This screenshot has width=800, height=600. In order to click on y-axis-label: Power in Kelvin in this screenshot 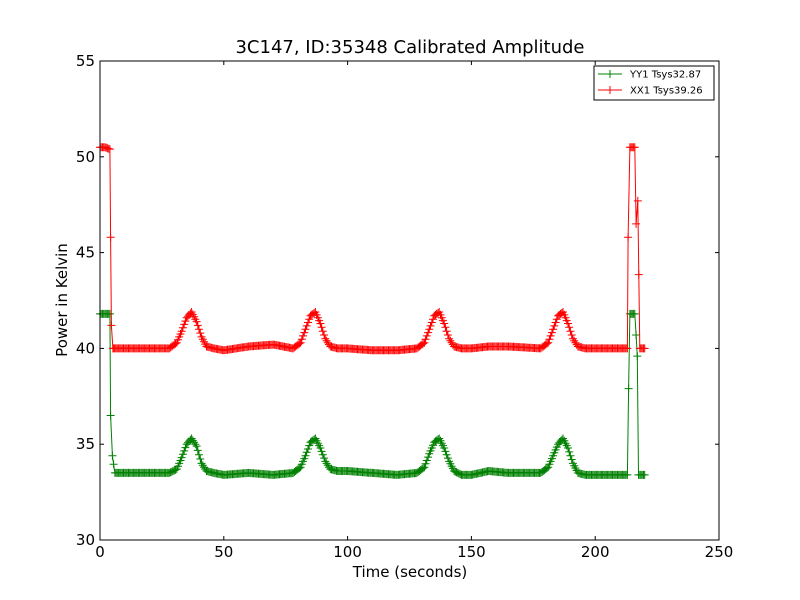, I will do `click(62, 300)`.